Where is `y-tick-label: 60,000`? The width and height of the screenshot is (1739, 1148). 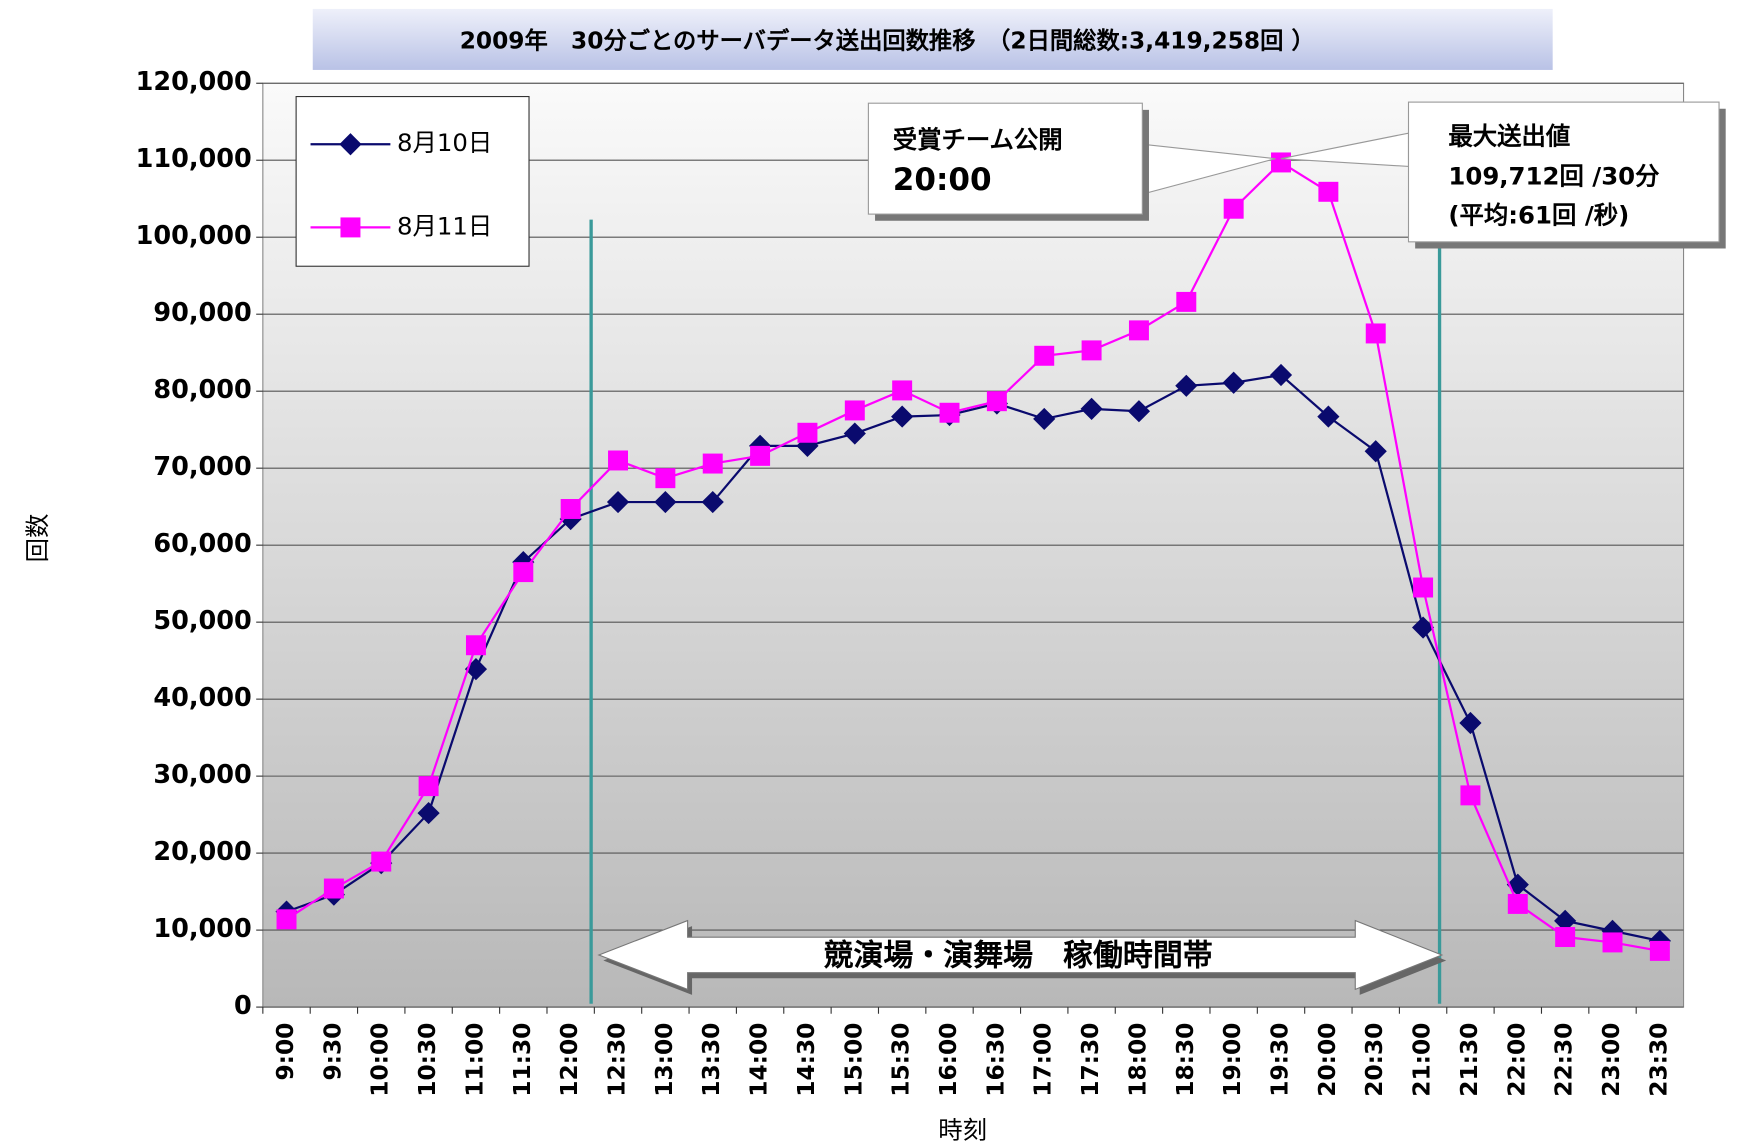
y-tick-label: 60,000 is located at coordinates (202, 544).